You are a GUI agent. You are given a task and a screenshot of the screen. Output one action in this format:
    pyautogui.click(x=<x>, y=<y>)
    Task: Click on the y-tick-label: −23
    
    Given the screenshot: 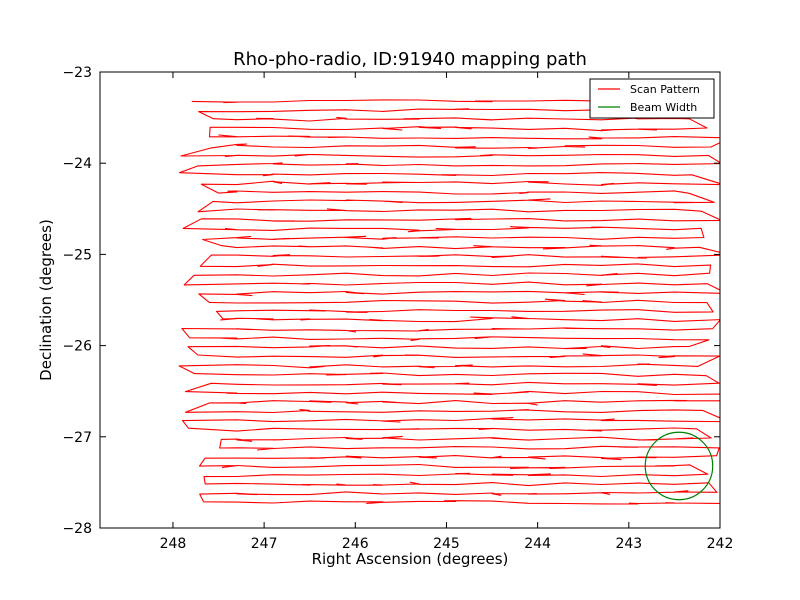 What is the action you would take?
    pyautogui.click(x=77, y=73)
    